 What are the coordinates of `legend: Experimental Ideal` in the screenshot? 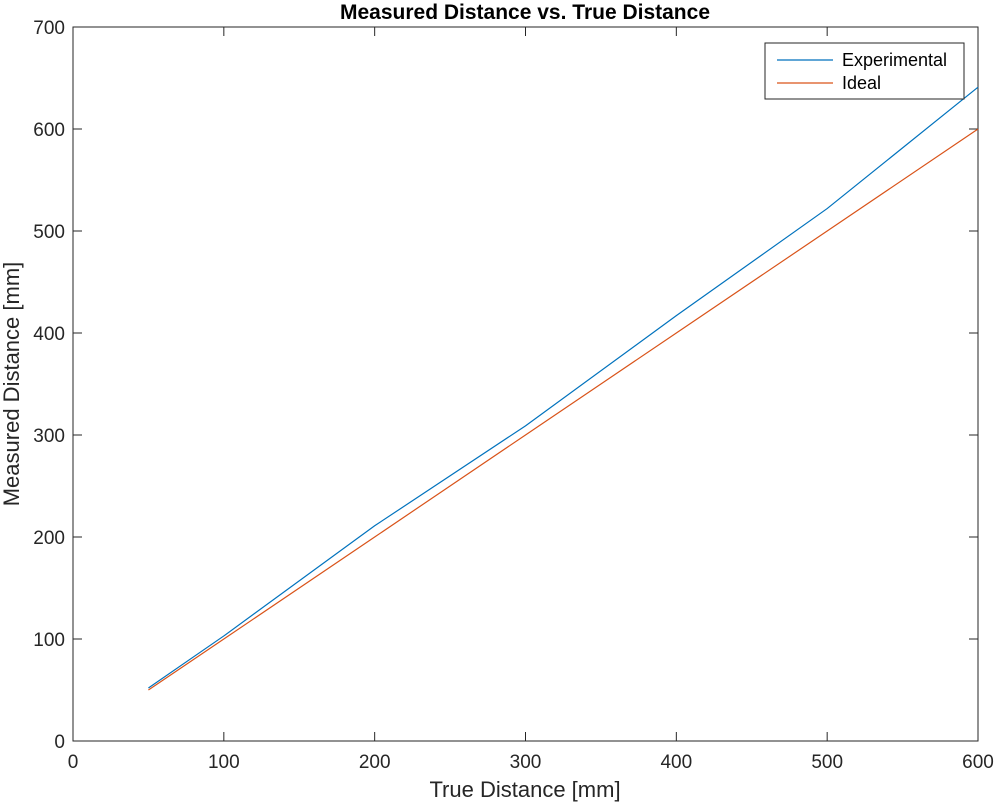 It's located at (864, 71).